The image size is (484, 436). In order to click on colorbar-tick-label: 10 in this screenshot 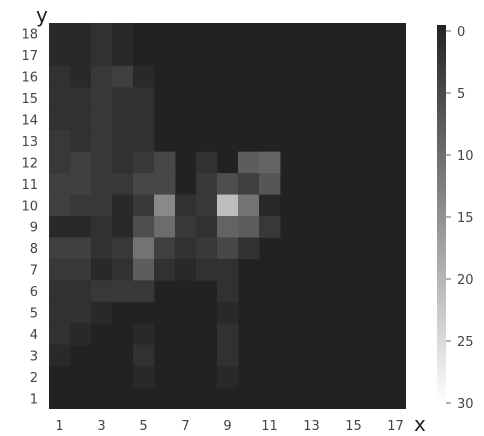, I will do `click(465, 156)`.